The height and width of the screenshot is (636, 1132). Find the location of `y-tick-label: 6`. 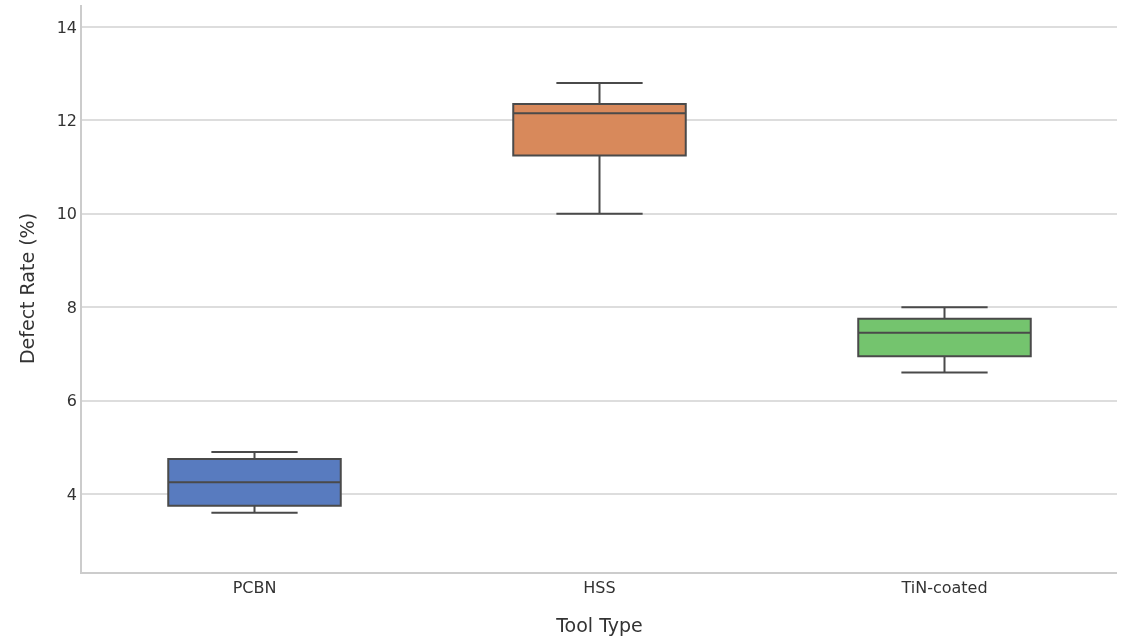

y-tick-label: 6 is located at coordinates (72, 401).